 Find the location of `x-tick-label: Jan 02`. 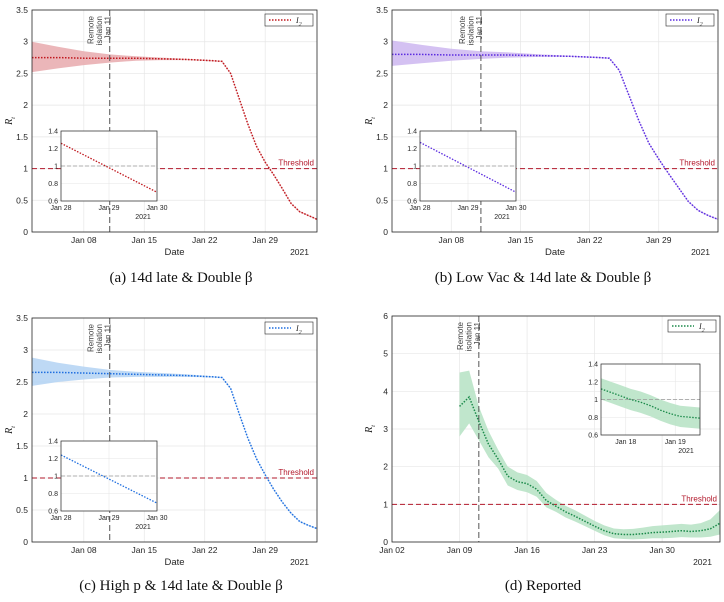

x-tick-label: Jan 02 is located at coordinates (392, 550).